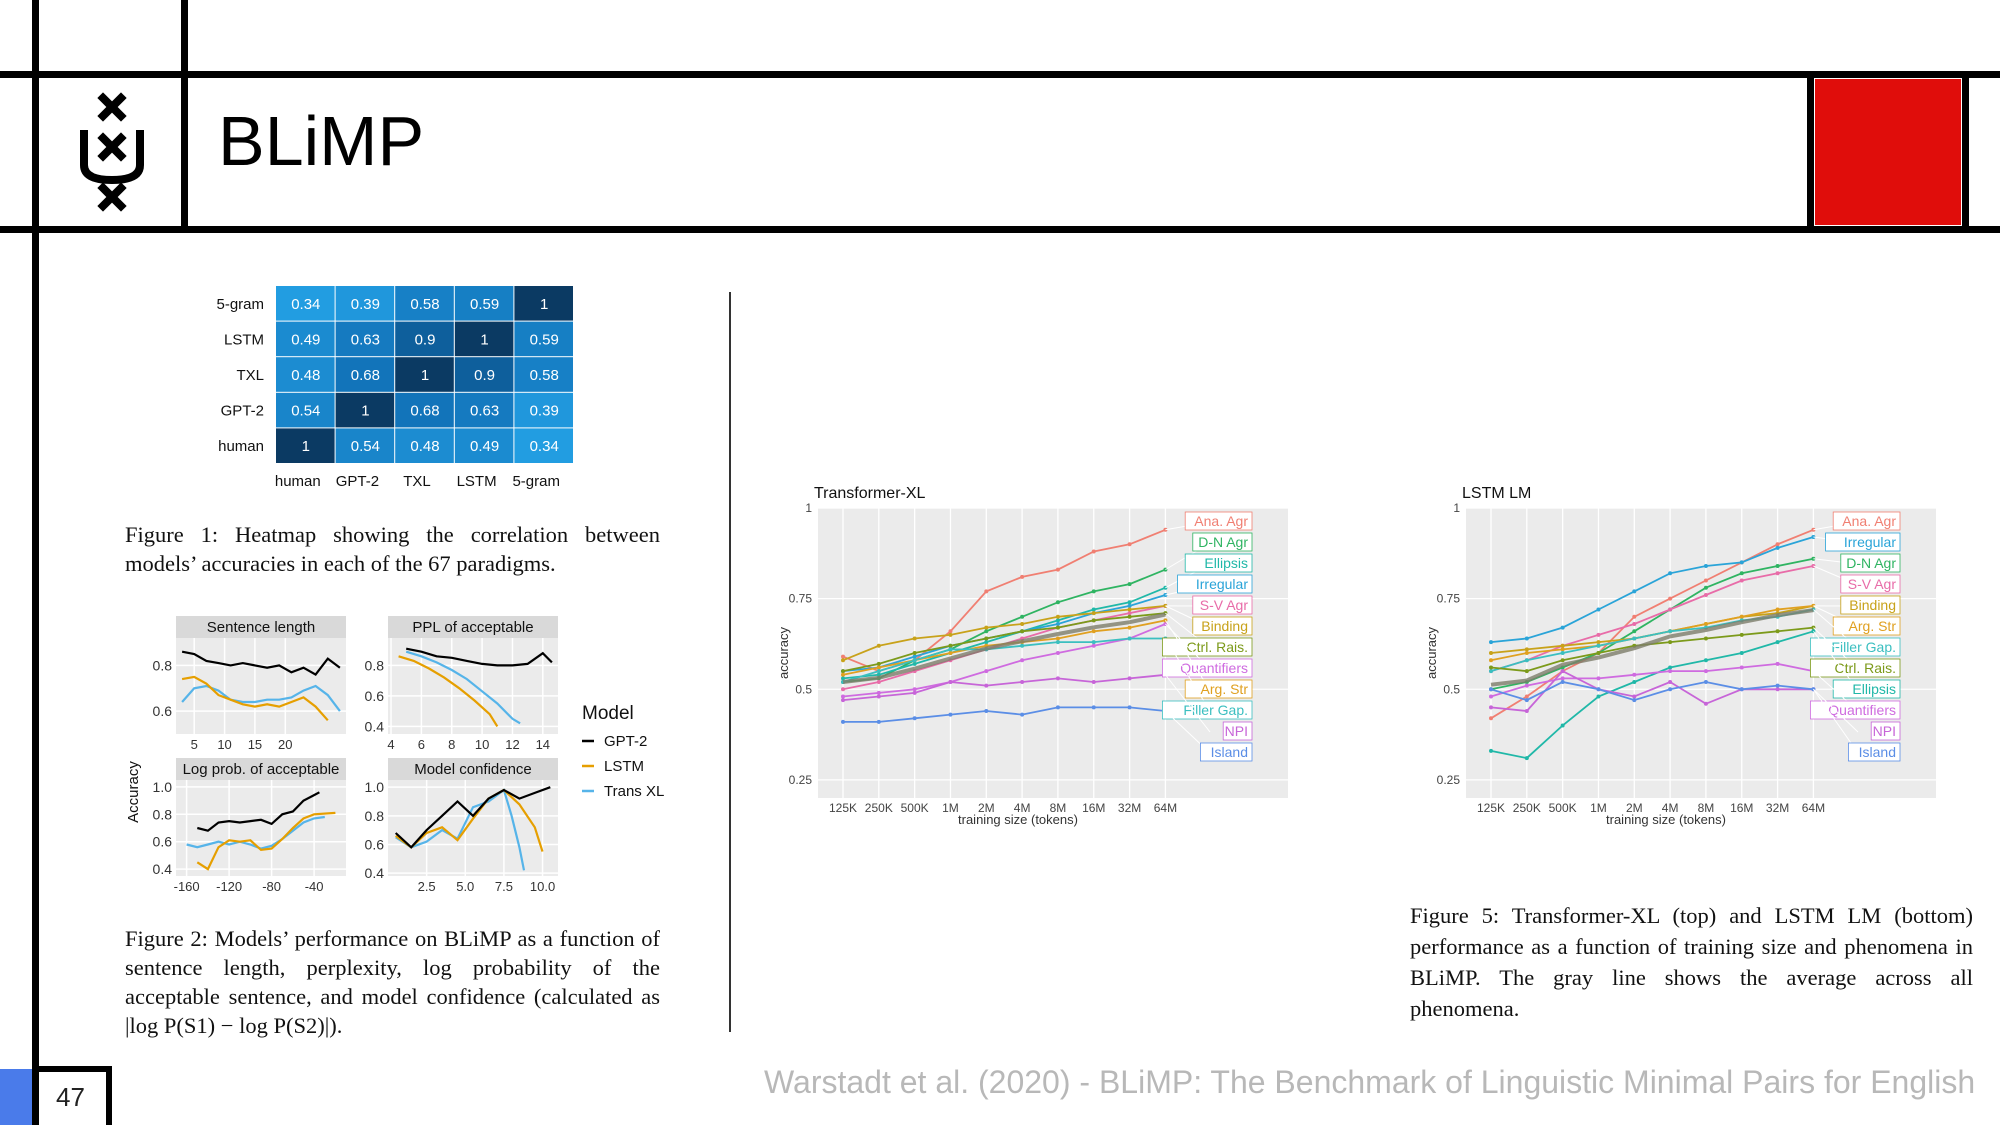 This screenshot has height=1125, width=2000. Describe the element at coordinates (1863, 647) in the screenshot. I see `series-label: Filler Gap.` at that location.